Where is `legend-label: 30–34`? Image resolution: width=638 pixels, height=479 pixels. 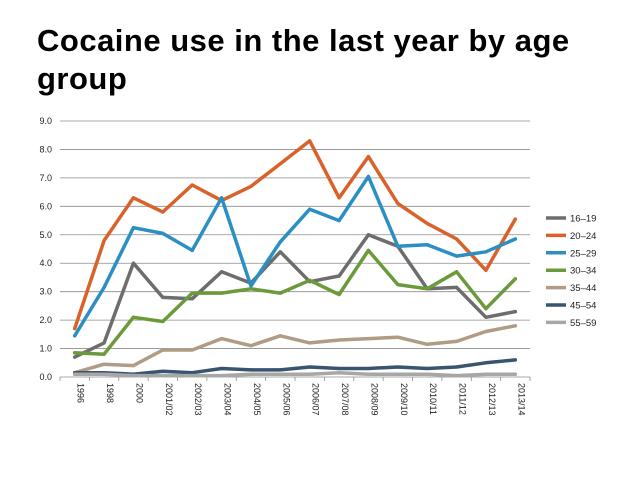
legend-label: 30–34 is located at coordinates (583, 271).